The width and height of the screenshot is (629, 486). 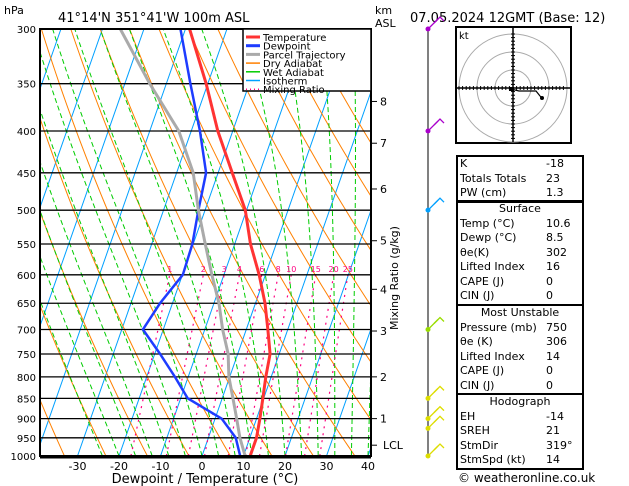 I want to click on table-cell: Totals Totals 23, so click(x=520, y=179).